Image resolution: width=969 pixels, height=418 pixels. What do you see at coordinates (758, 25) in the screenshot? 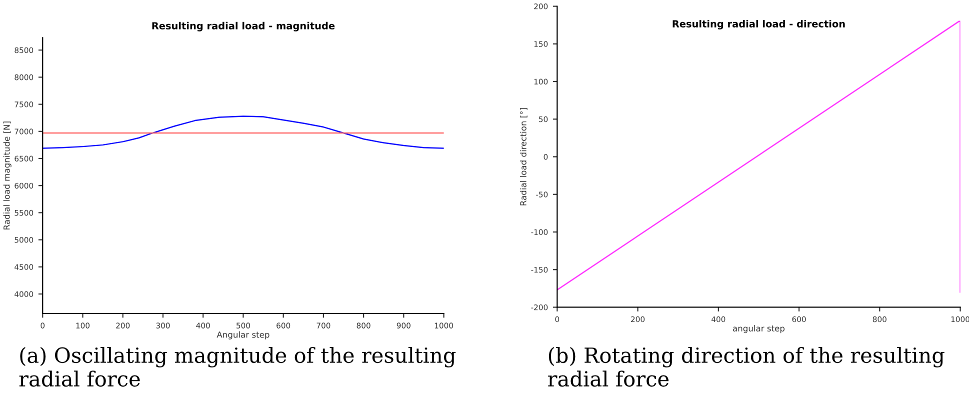
I see `text: Resulting radial load - direction` at bounding box center [758, 25].